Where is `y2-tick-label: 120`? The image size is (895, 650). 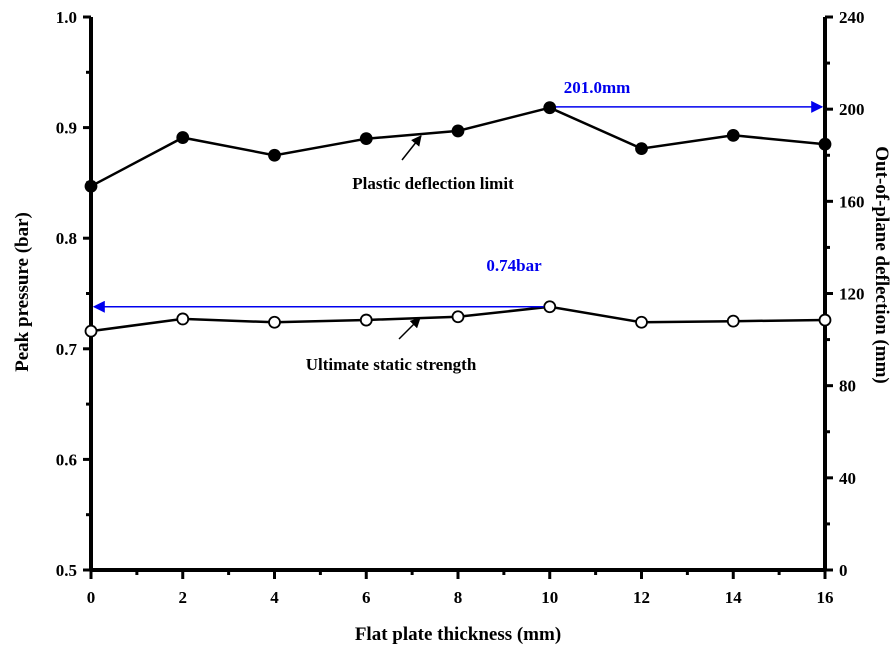 y2-tick-label: 120 is located at coordinates (852, 294).